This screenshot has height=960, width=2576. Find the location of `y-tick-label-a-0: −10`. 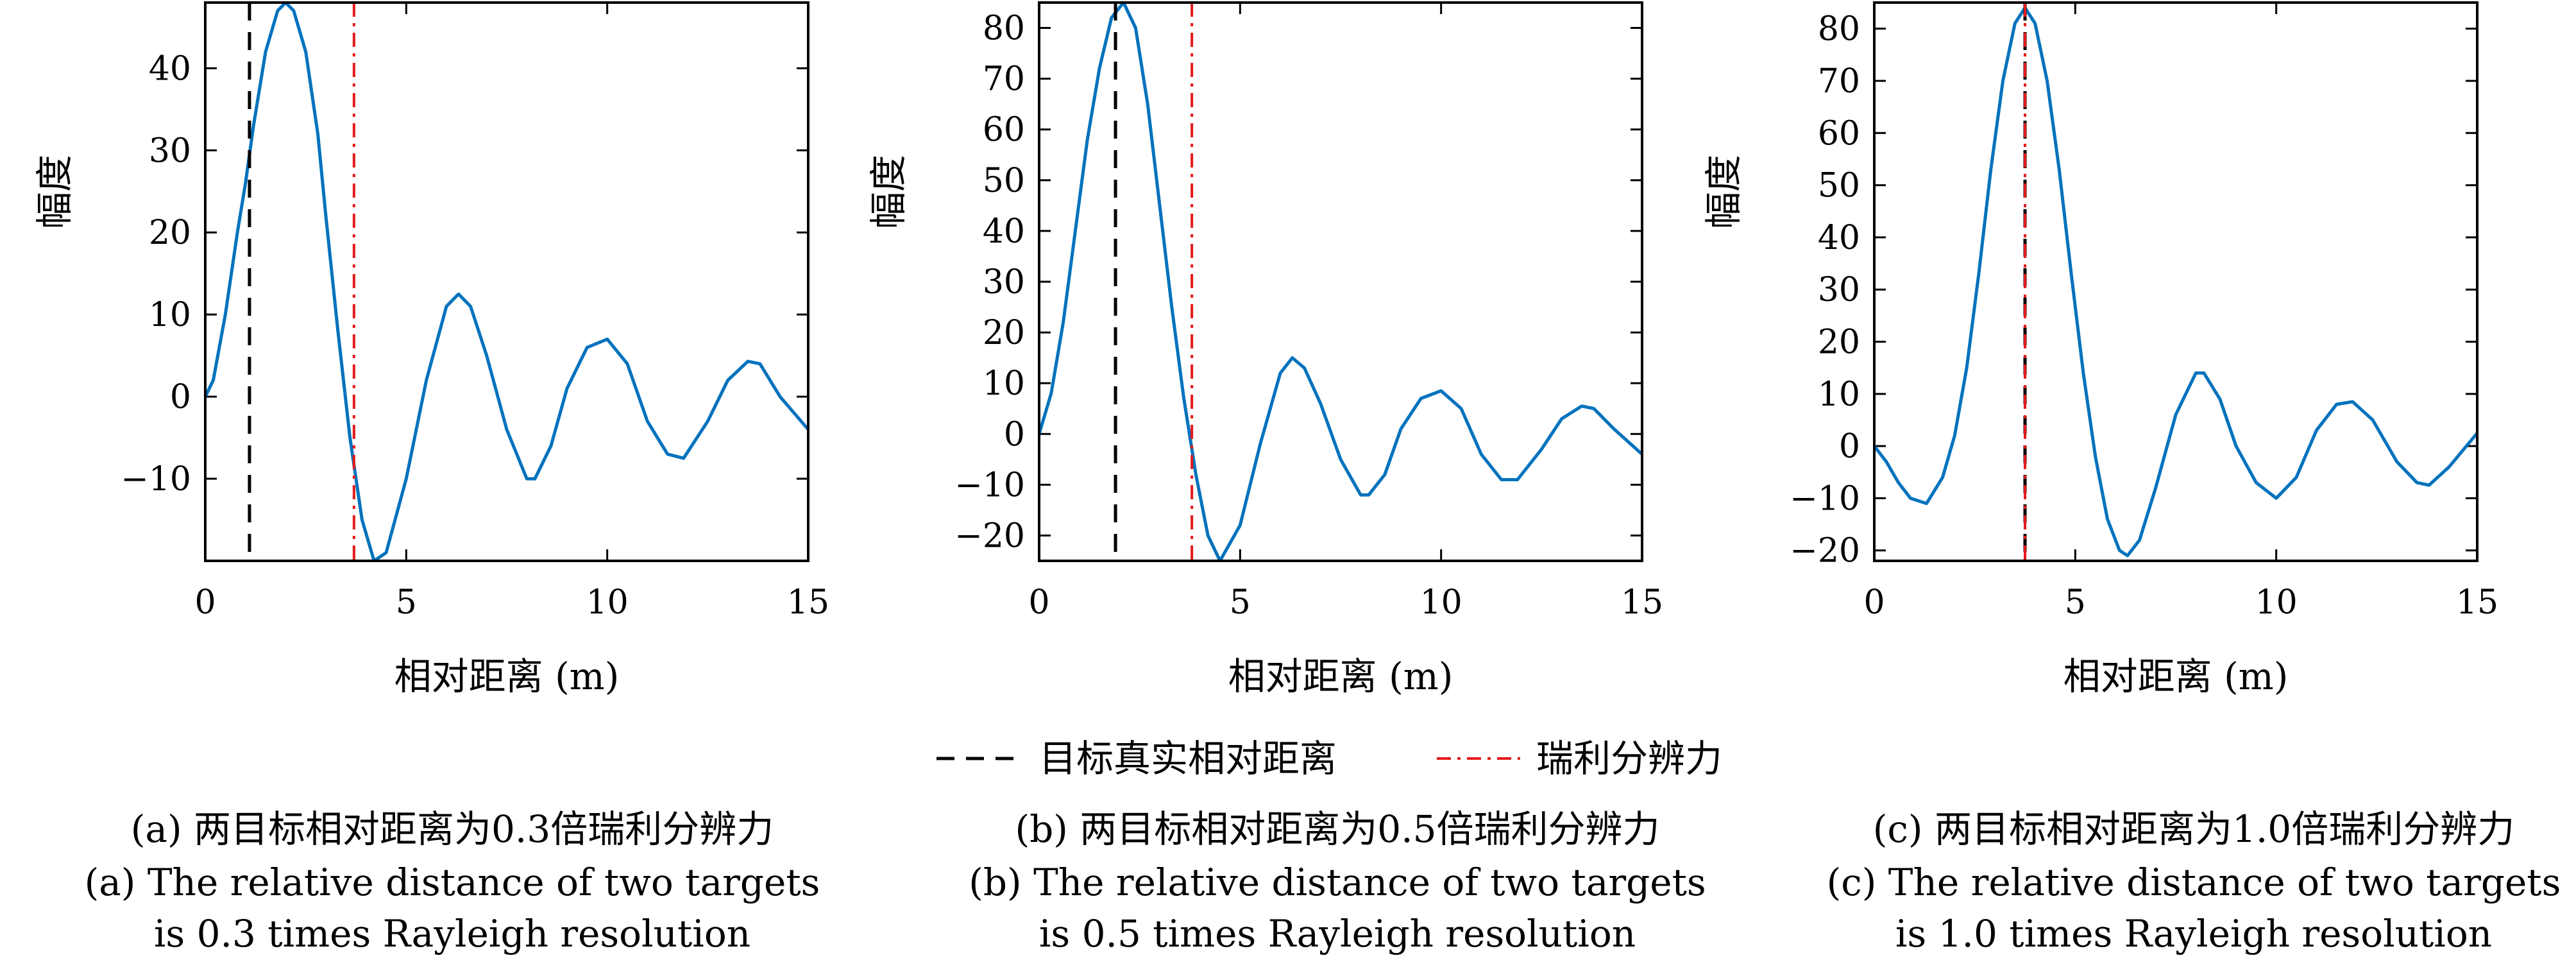

y-tick-label-a-0: −10 is located at coordinates (156, 479).